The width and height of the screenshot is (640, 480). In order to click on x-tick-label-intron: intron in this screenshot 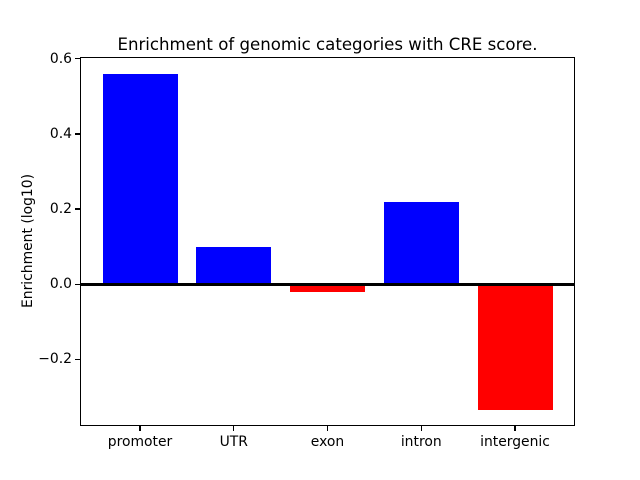, I will do `click(421, 442)`.